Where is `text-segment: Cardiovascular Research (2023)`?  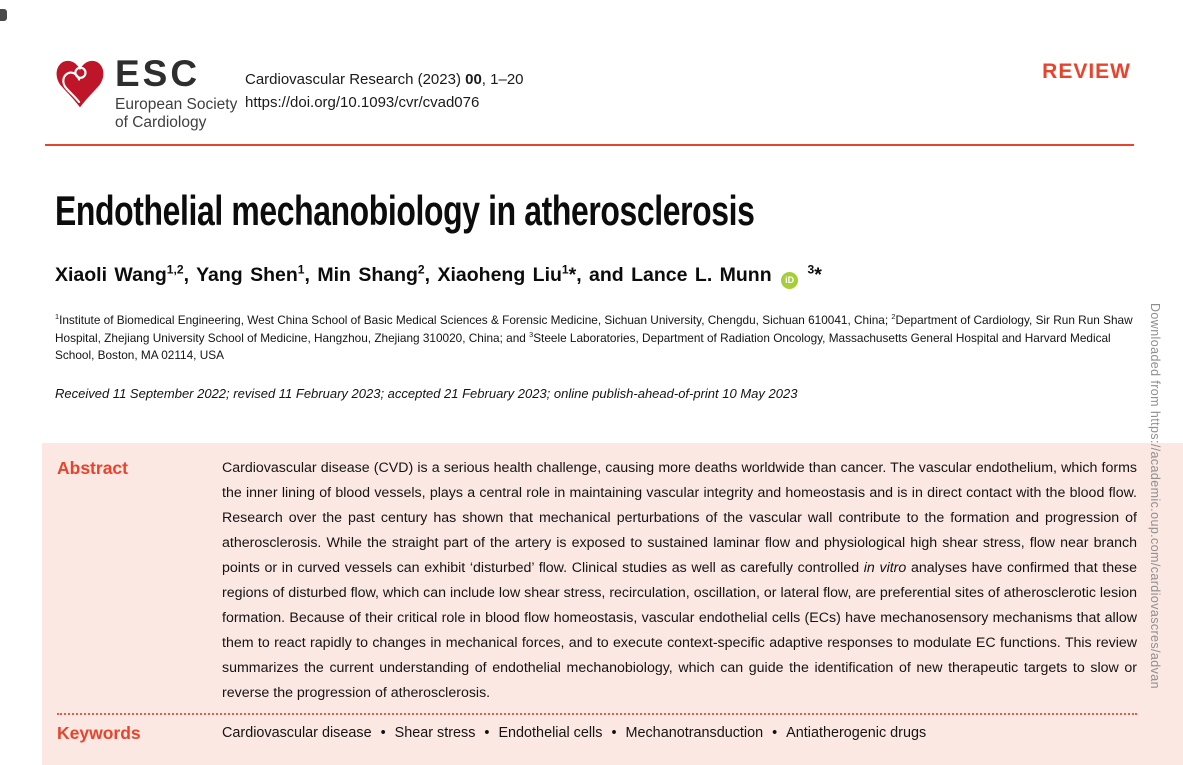 text-segment: Cardiovascular Research (2023) is located at coordinates (355, 79).